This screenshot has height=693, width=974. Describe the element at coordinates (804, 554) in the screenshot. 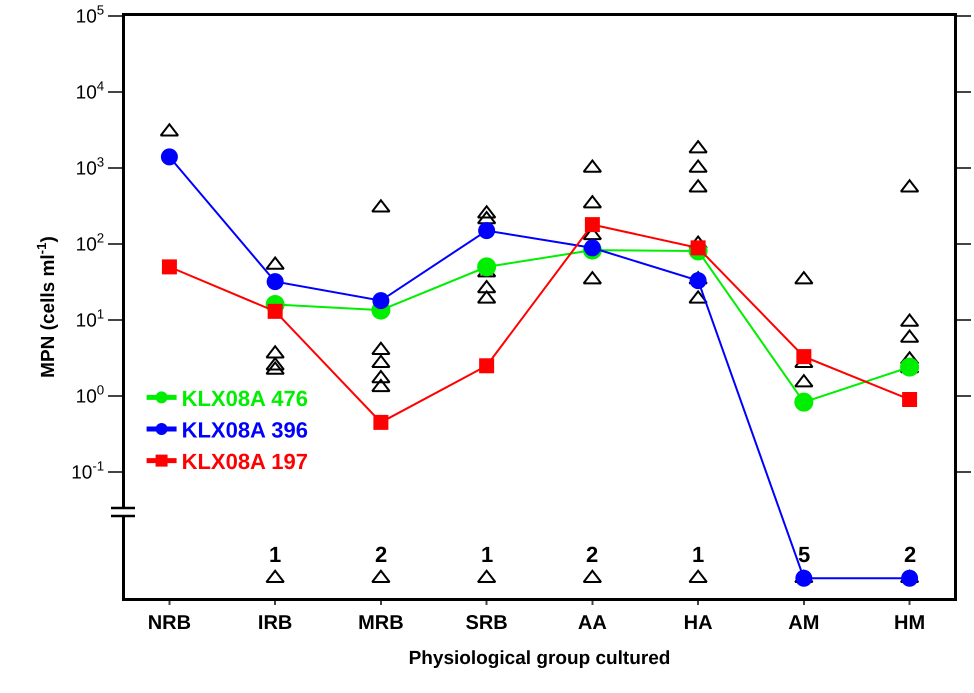

I see `annotation: 5` at that location.